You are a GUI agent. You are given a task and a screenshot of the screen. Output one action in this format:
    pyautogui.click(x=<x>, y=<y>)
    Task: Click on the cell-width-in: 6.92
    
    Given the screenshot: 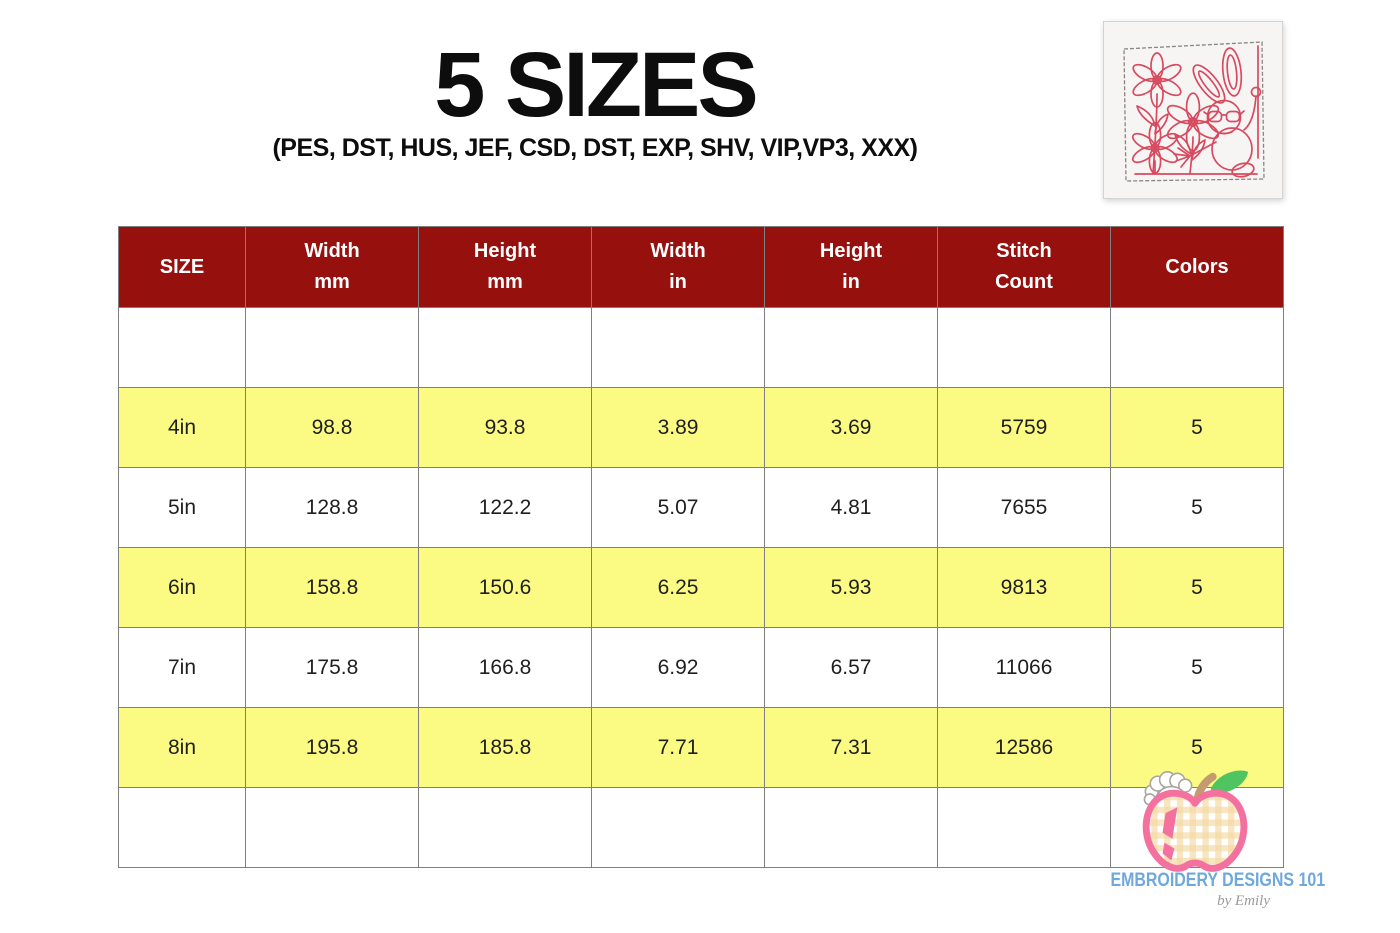 What is the action you would take?
    pyautogui.click(x=678, y=667)
    